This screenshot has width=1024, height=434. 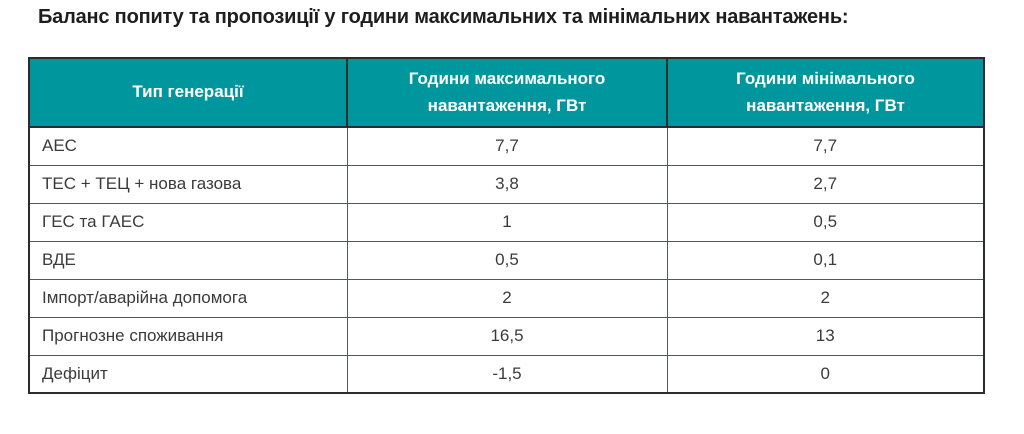 What do you see at coordinates (825, 260) in the screenshot?
I see `cell-min-load: 0,1` at bounding box center [825, 260].